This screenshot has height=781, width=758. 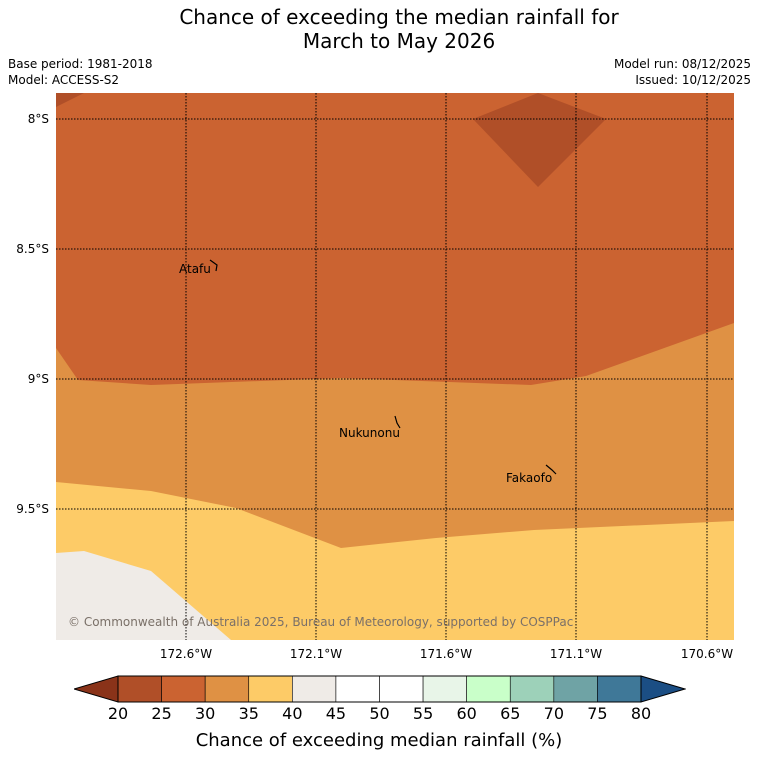 I want to click on place-label-fakaofo: Fakaofo, so click(x=529, y=478).